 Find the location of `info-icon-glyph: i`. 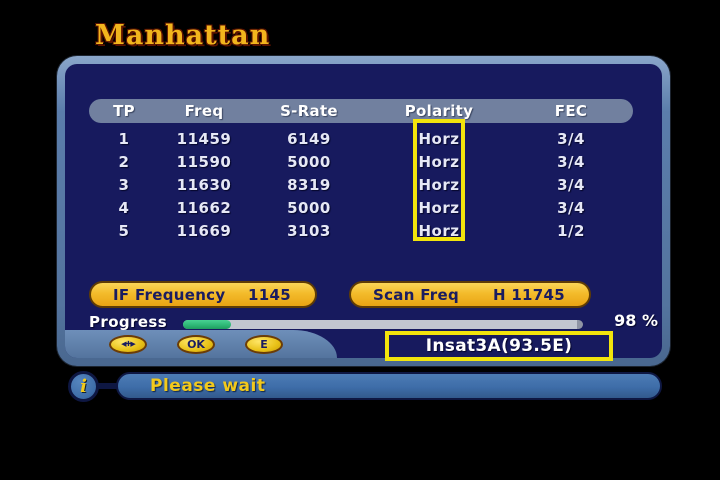

info-icon-glyph: i is located at coordinates (83, 386).